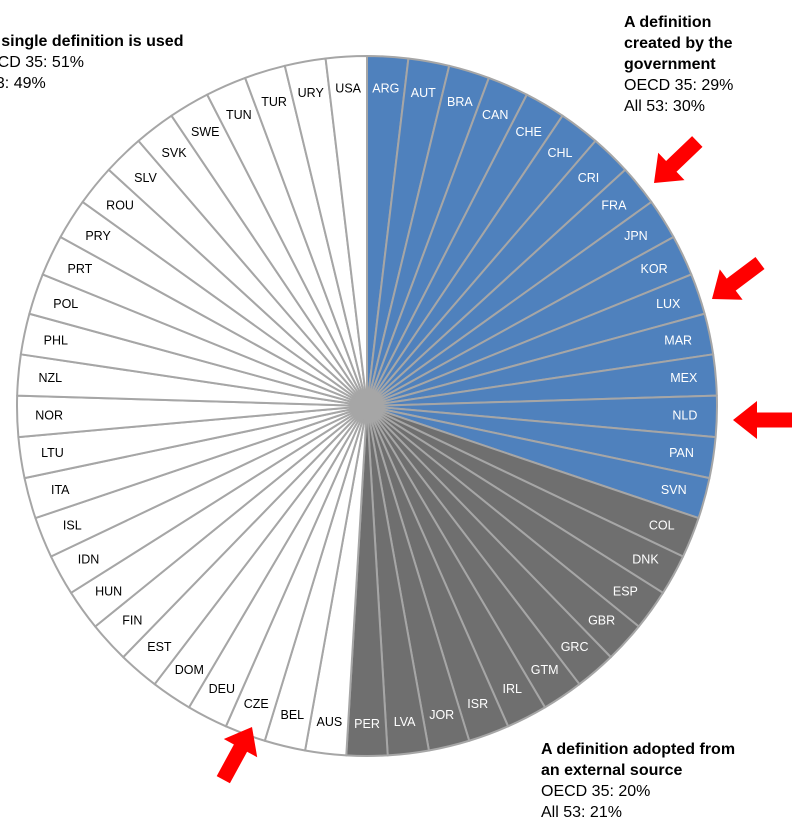  I want to click on slice-label-cze: CZE, so click(256, 704).